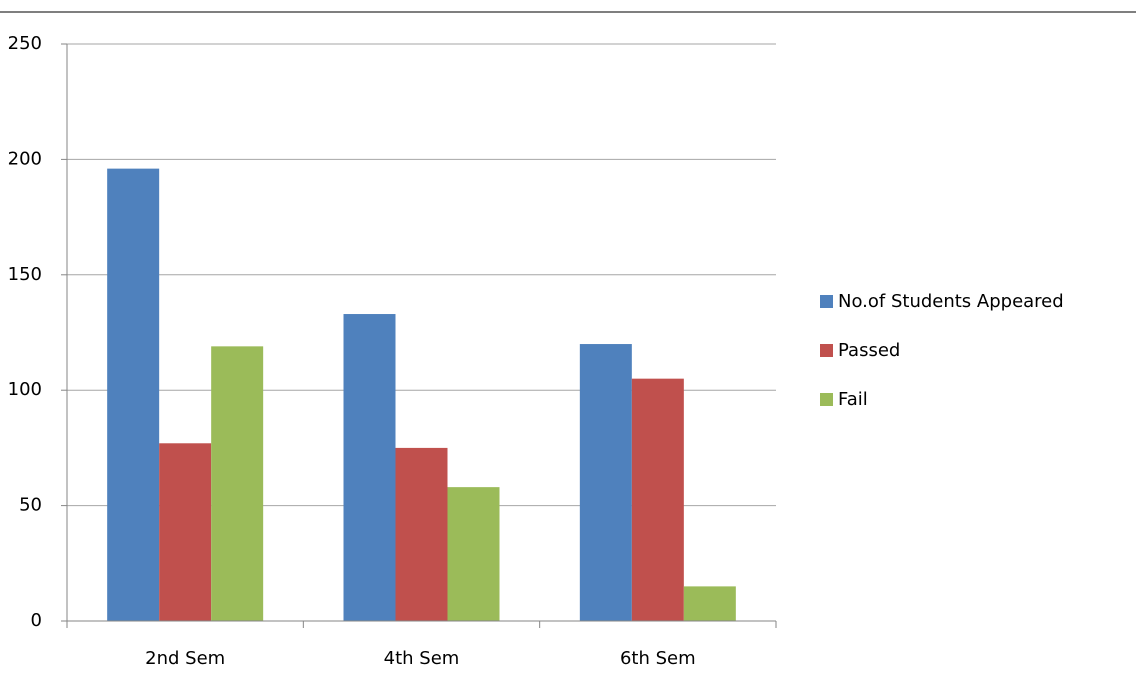  Describe the element at coordinates (25, 43) in the screenshot. I see `y-tick-label: 250` at that location.